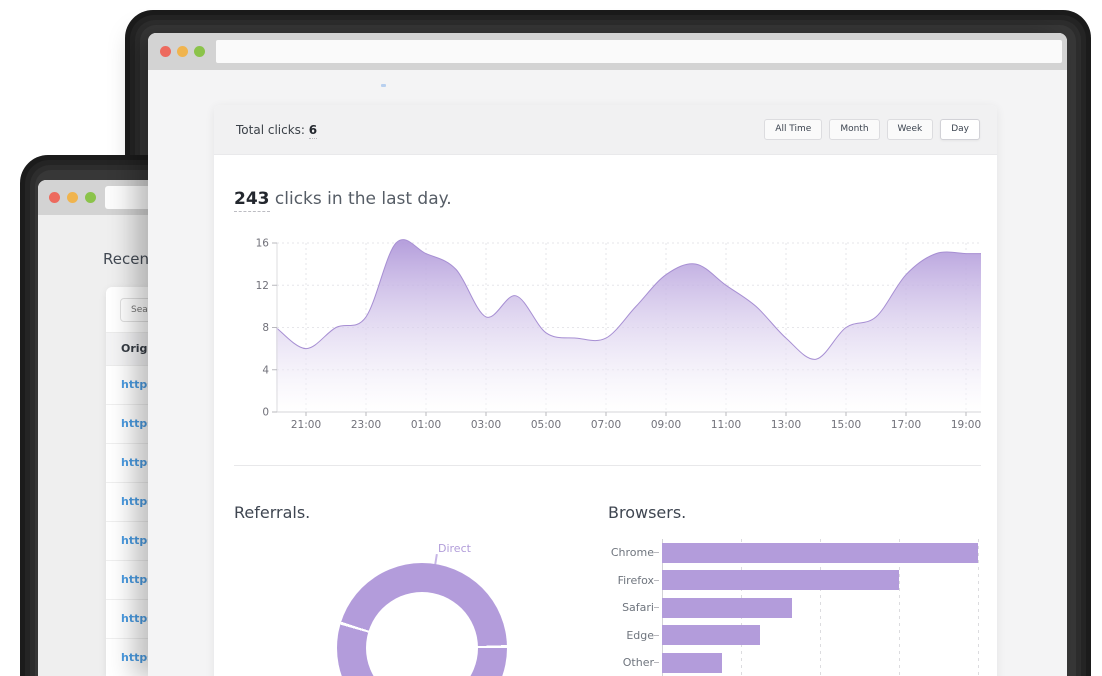  Describe the element at coordinates (960, 129) in the screenshot. I see `filter-day-button: Day` at that location.